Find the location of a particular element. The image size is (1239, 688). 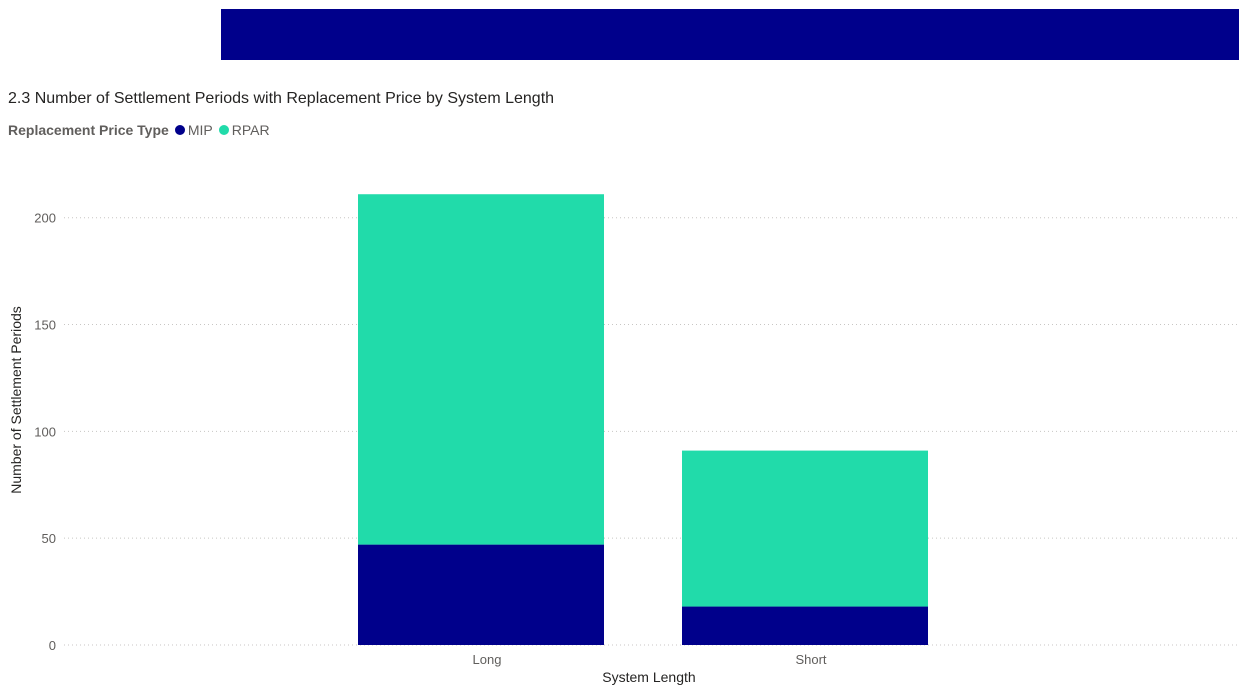

legend-dot-rpar-icon is located at coordinates (223, 130).